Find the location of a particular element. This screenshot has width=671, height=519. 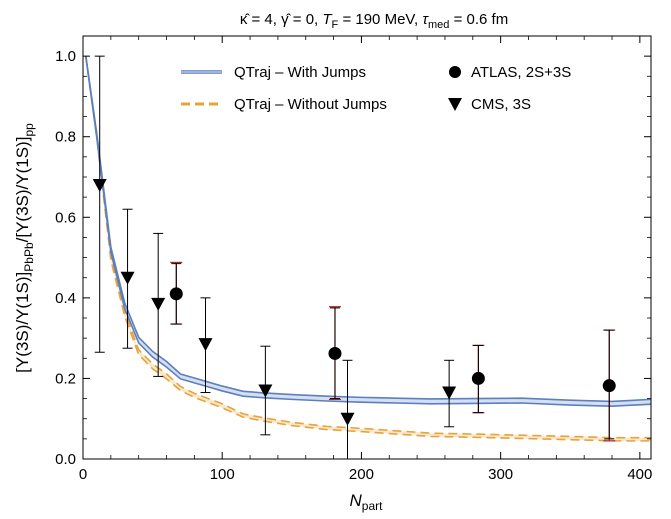

x-tick-label-0: 0 is located at coordinates (83, 474).